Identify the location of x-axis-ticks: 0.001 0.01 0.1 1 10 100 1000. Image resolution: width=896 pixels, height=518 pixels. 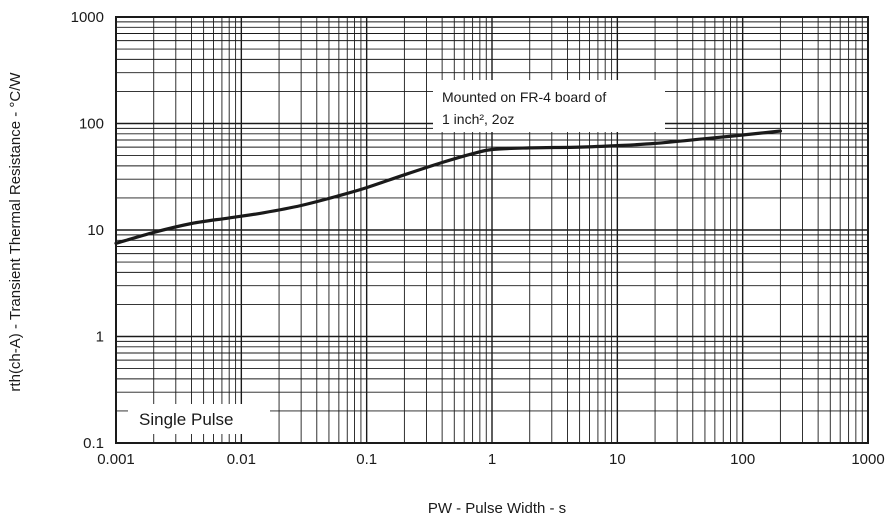
(490, 459).